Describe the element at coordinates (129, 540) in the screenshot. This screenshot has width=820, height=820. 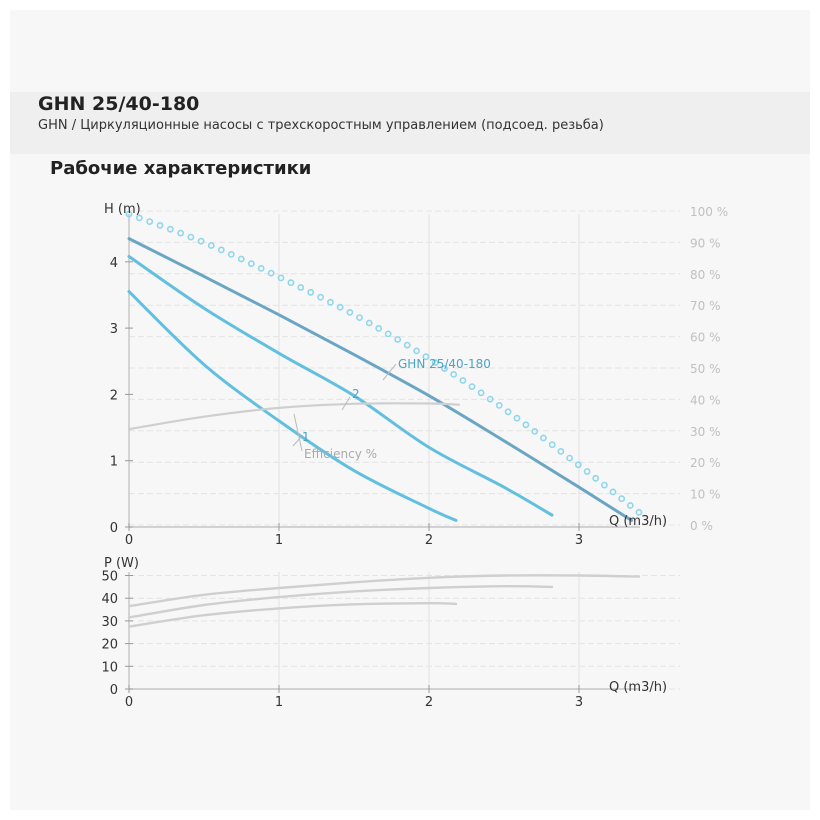
I see `head-x-tick-label: 0` at that location.